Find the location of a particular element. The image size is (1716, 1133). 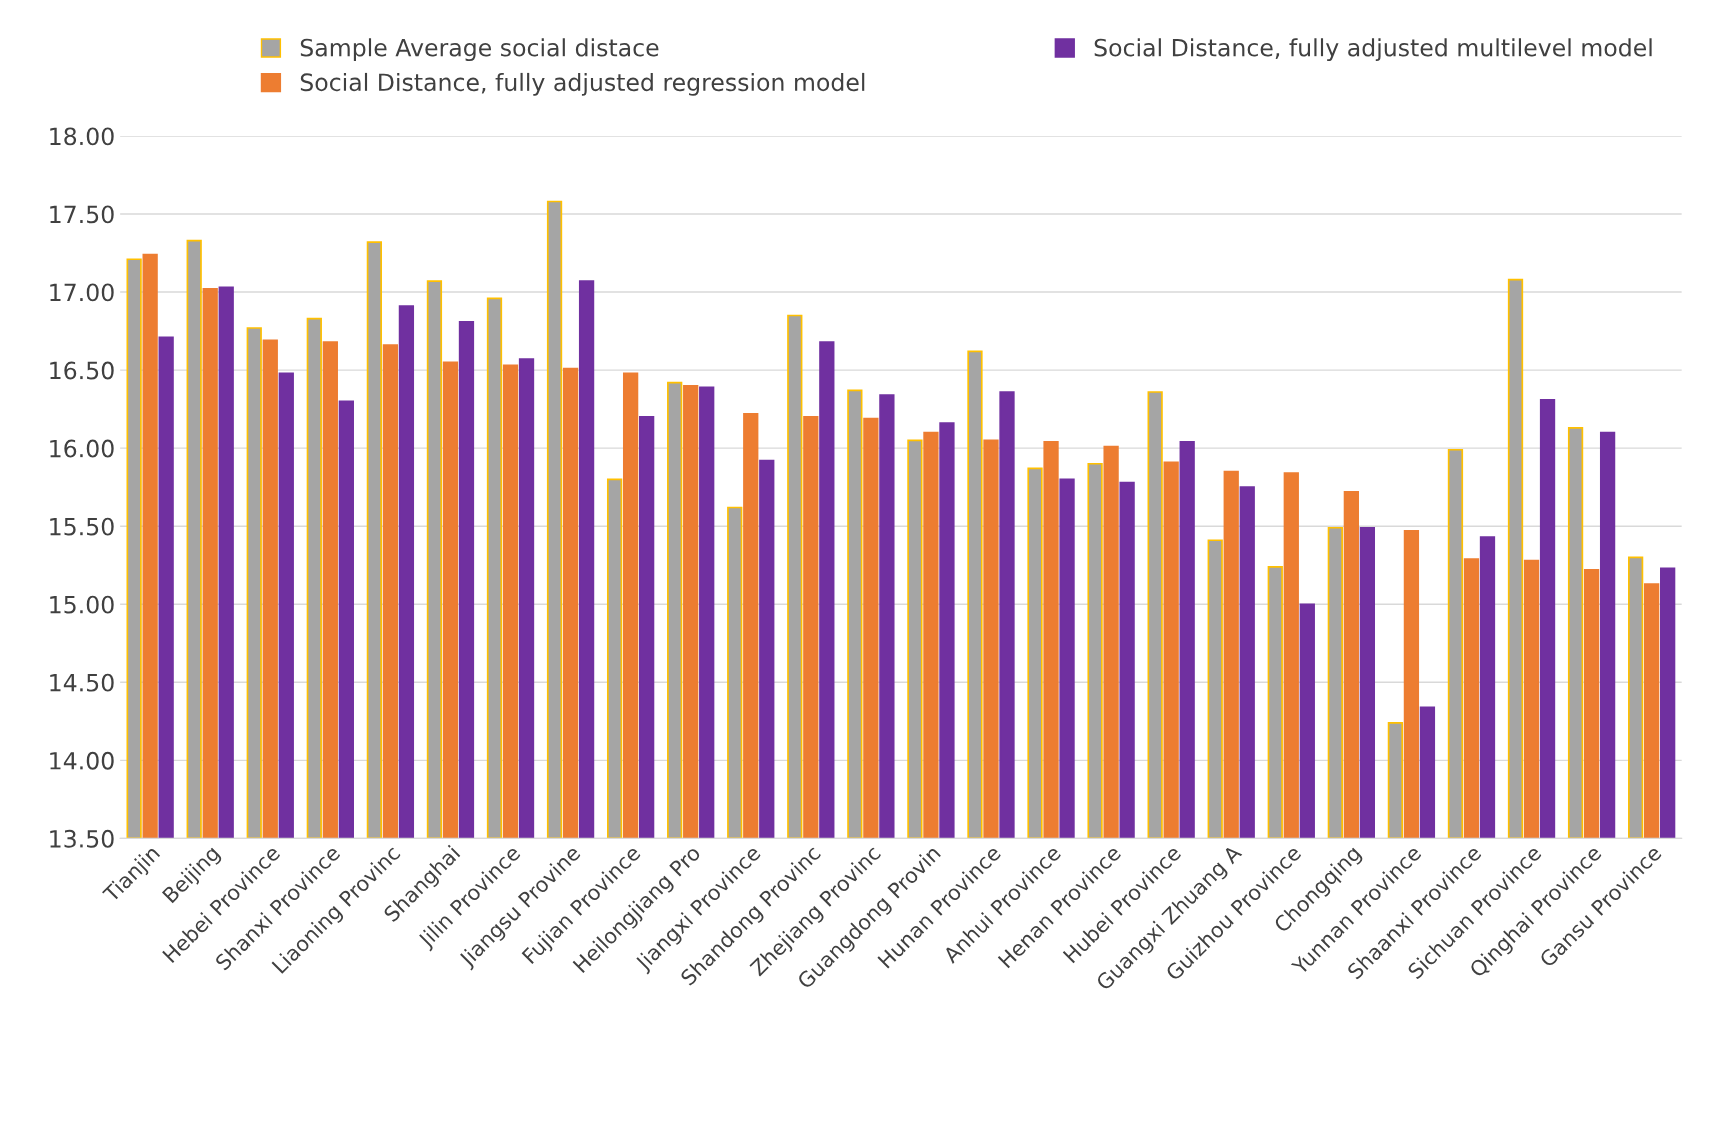

y-tick-label: 16.50 is located at coordinates (82, 370).